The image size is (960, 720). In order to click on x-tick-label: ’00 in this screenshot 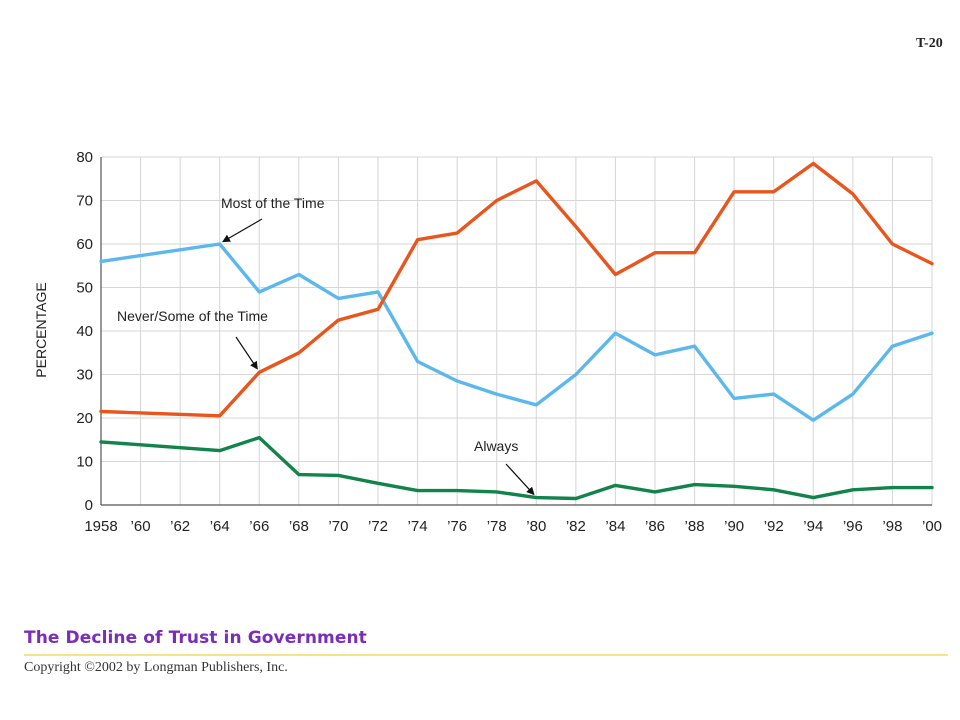, I will do `click(932, 526)`.